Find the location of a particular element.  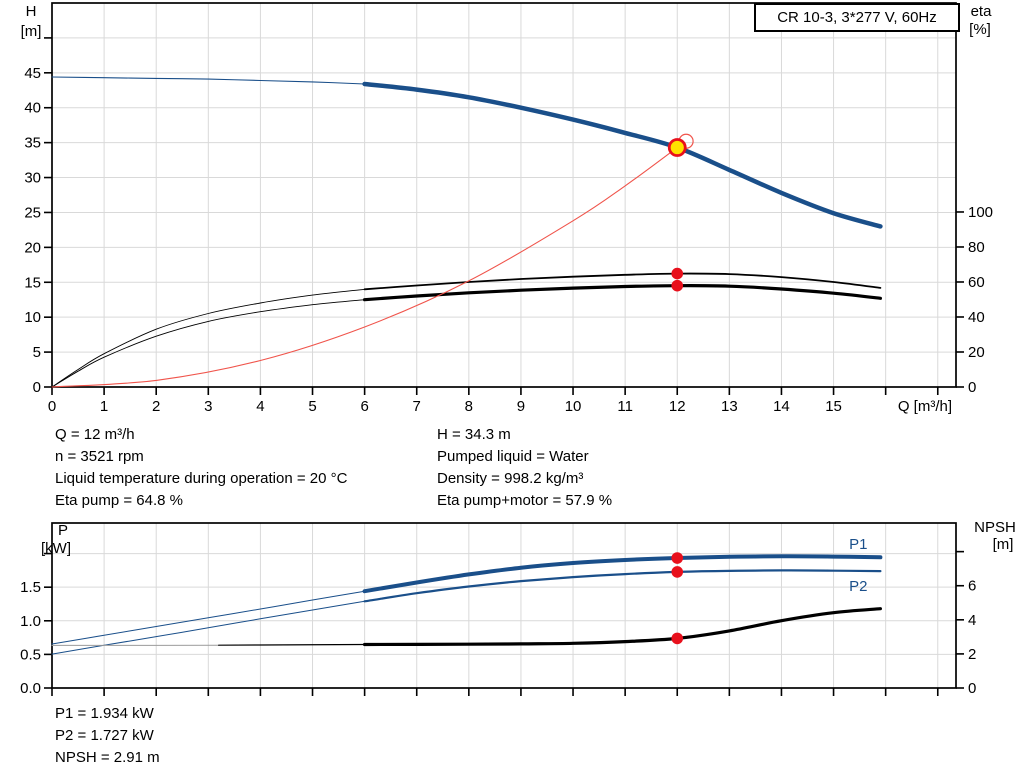

annotation-line: NPSH = 2.91 m is located at coordinates (107, 757).